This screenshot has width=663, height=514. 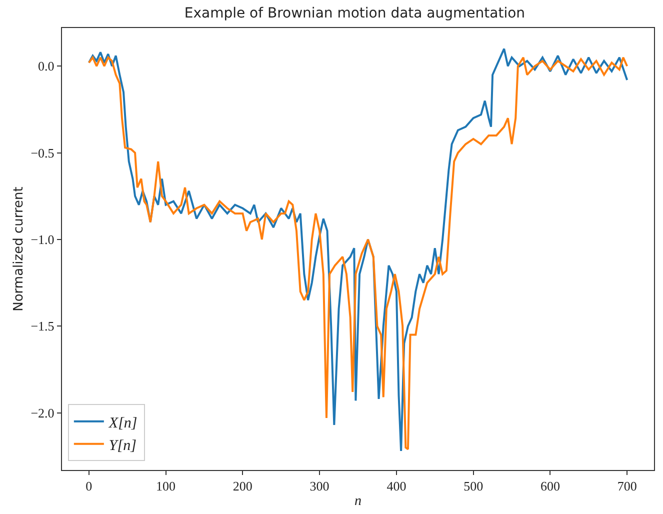 What do you see at coordinates (42, 412) in the screenshot?
I see `y-tick-label: −2.0` at bounding box center [42, 412].